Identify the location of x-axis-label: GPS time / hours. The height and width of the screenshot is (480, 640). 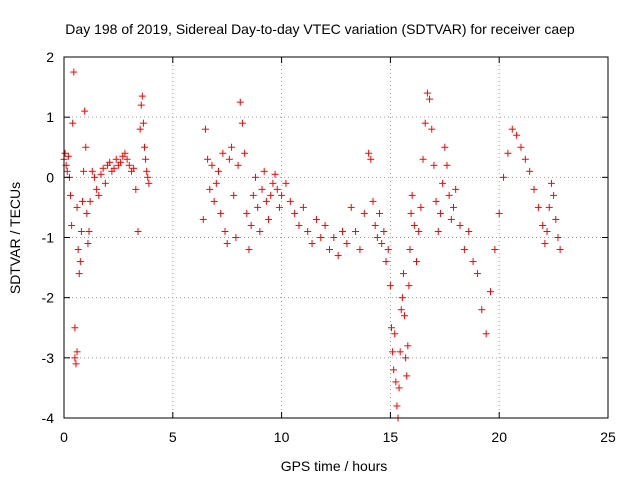
(334, 466).